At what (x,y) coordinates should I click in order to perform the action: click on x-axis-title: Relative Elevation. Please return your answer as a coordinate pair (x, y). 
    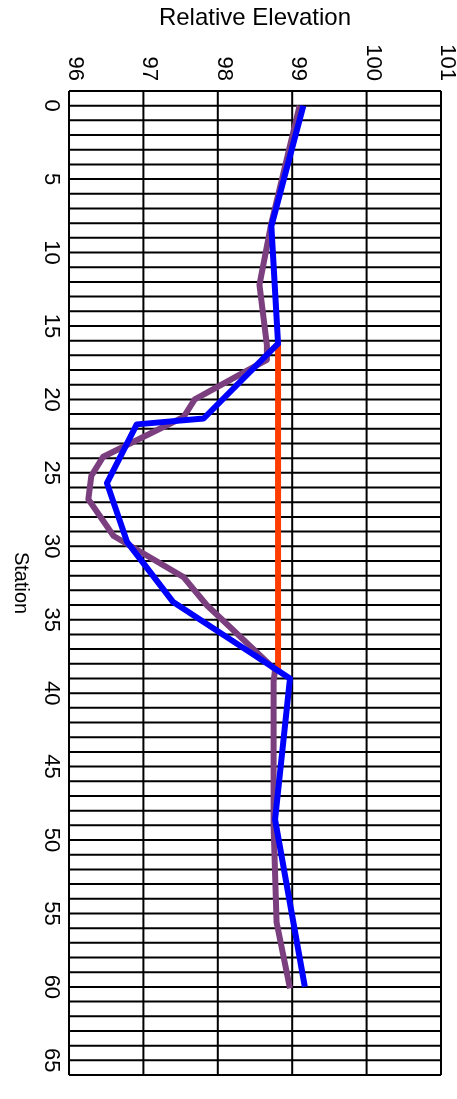
    Looking at the image, I should click on (255, 17).